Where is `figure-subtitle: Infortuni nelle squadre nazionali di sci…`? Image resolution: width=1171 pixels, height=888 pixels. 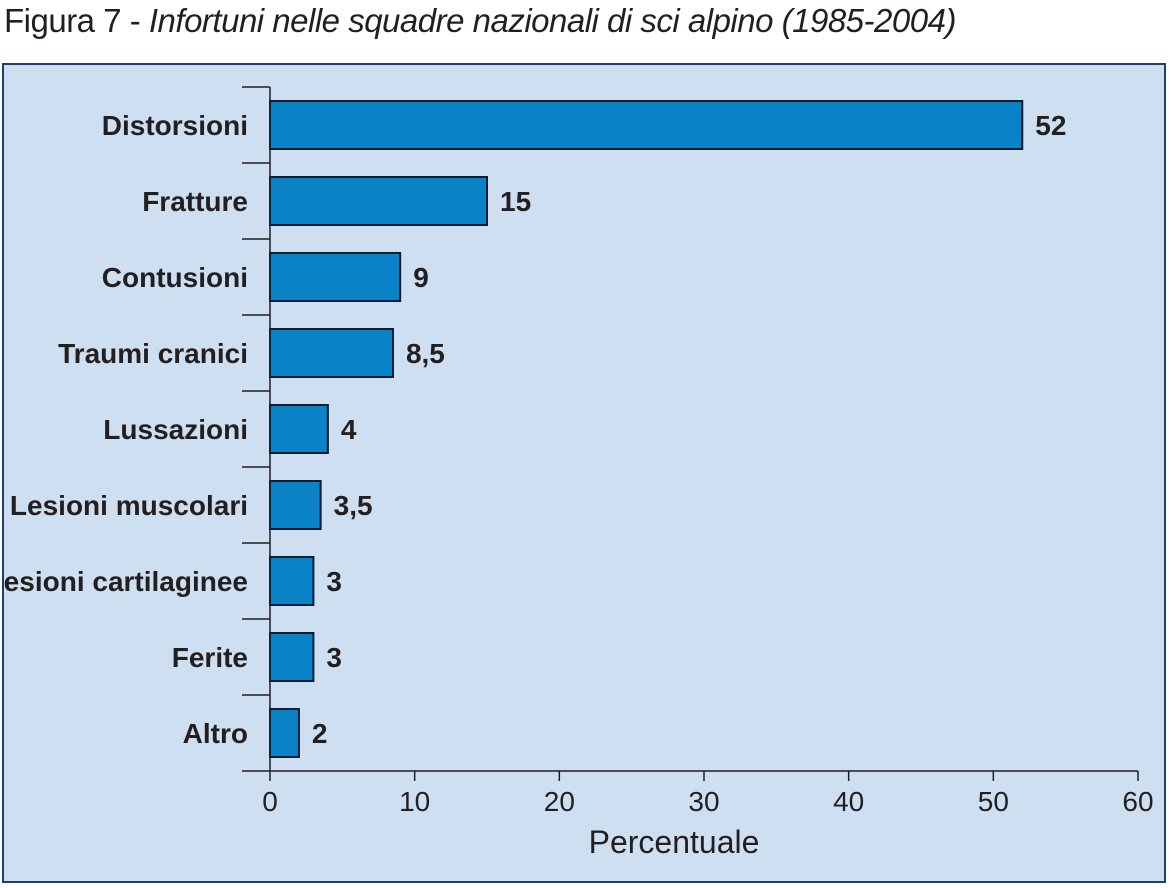 figure-subtitle: Infortuni nelle squadre nazionali di sci… is located at coordinates (552, 20).